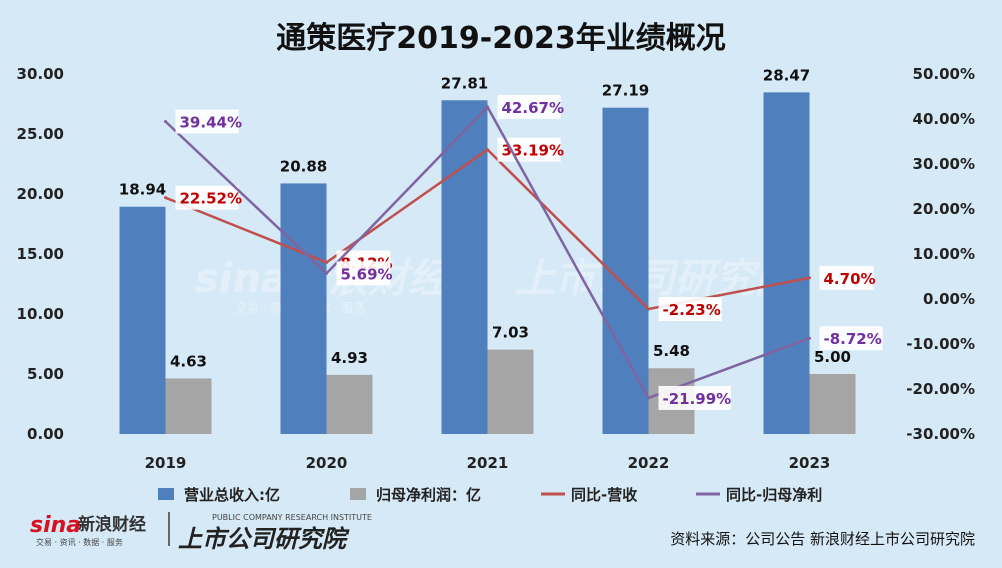 The image size is (1002, 568). What do you see at coordinates (367, 274) in the screenshot?
I see `line-data-label: 5.69%` at bounding box center [367, 274].